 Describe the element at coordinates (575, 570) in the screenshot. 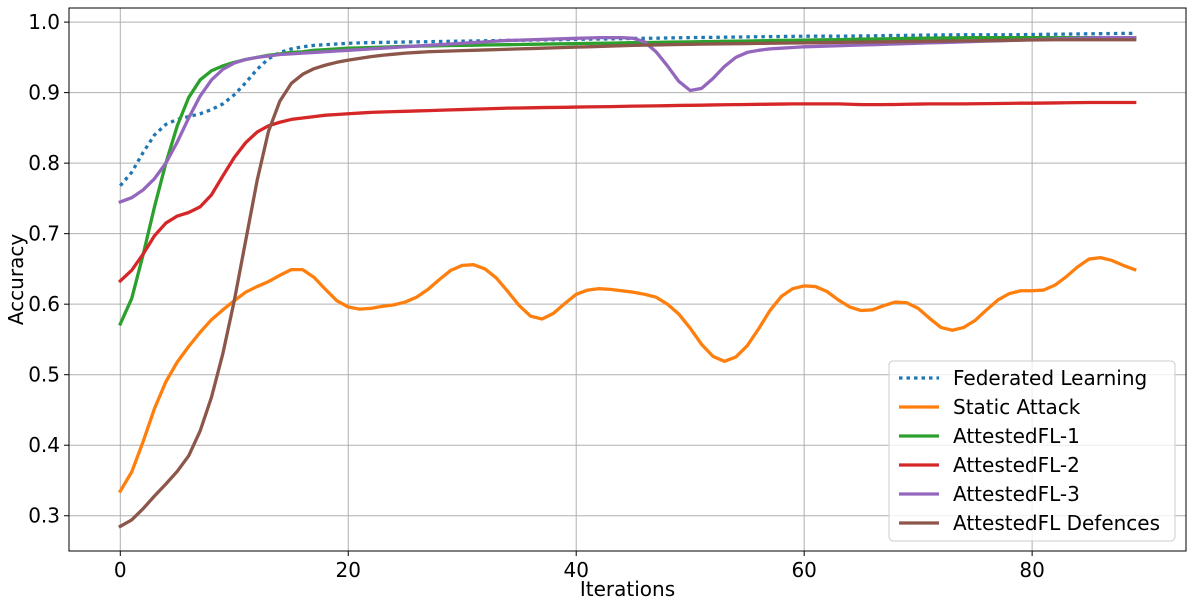

I see `x-tick-label: 40` at that location.